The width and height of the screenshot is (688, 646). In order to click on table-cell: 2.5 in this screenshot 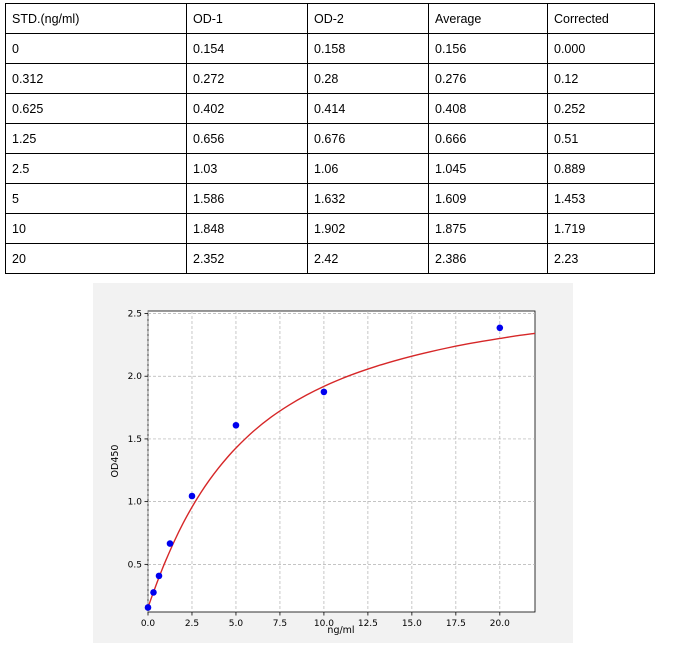, I will do `click(96, 168)`.